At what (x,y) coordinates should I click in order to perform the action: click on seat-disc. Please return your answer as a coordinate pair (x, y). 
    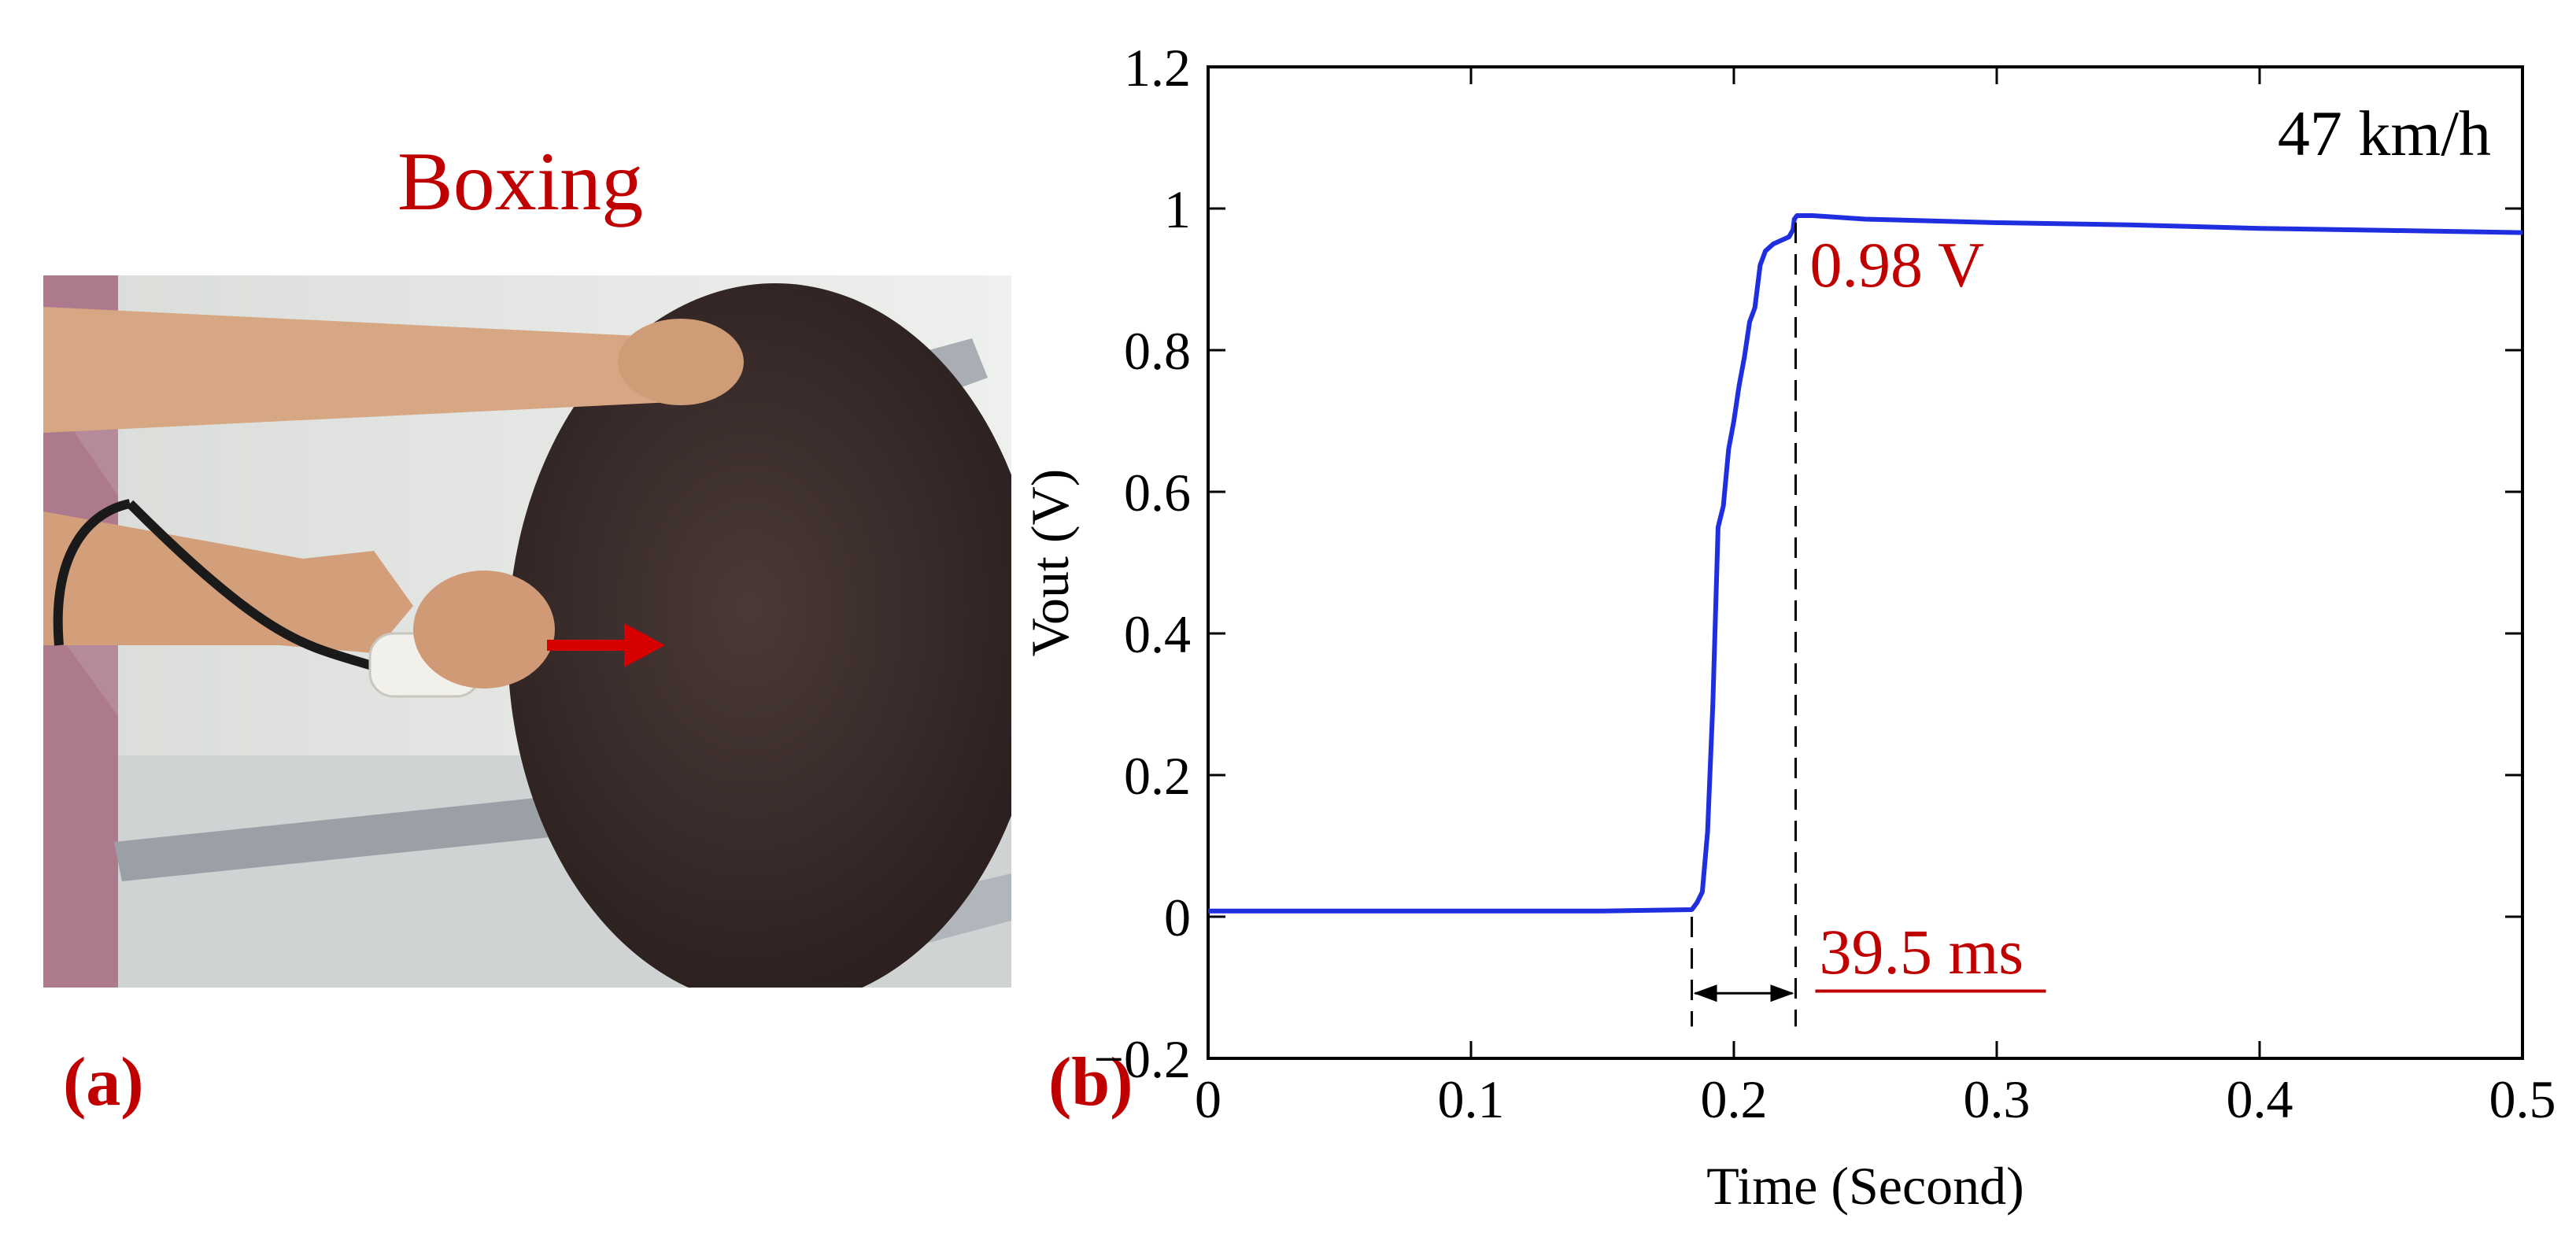
    Looking at the image, I should click on (759, 635).